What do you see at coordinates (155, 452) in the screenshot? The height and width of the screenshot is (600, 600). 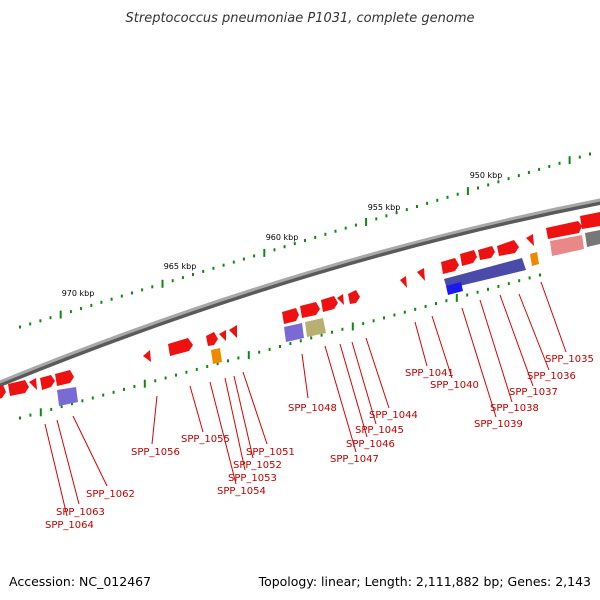 I see `gene-label: SPP_1056` at bounding box center [155, 452].